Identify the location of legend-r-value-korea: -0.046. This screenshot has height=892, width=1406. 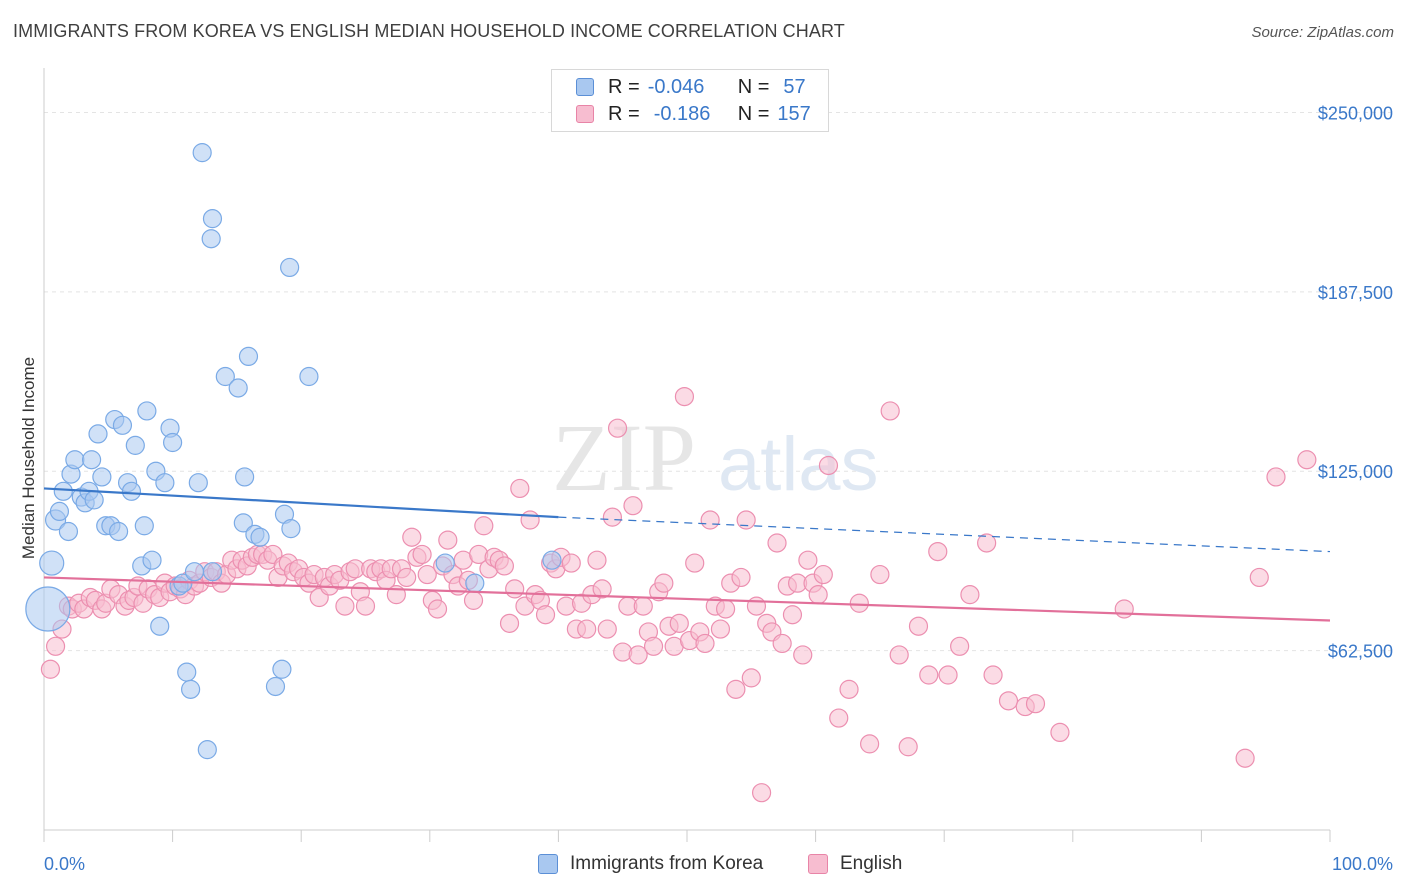
(676, 86).